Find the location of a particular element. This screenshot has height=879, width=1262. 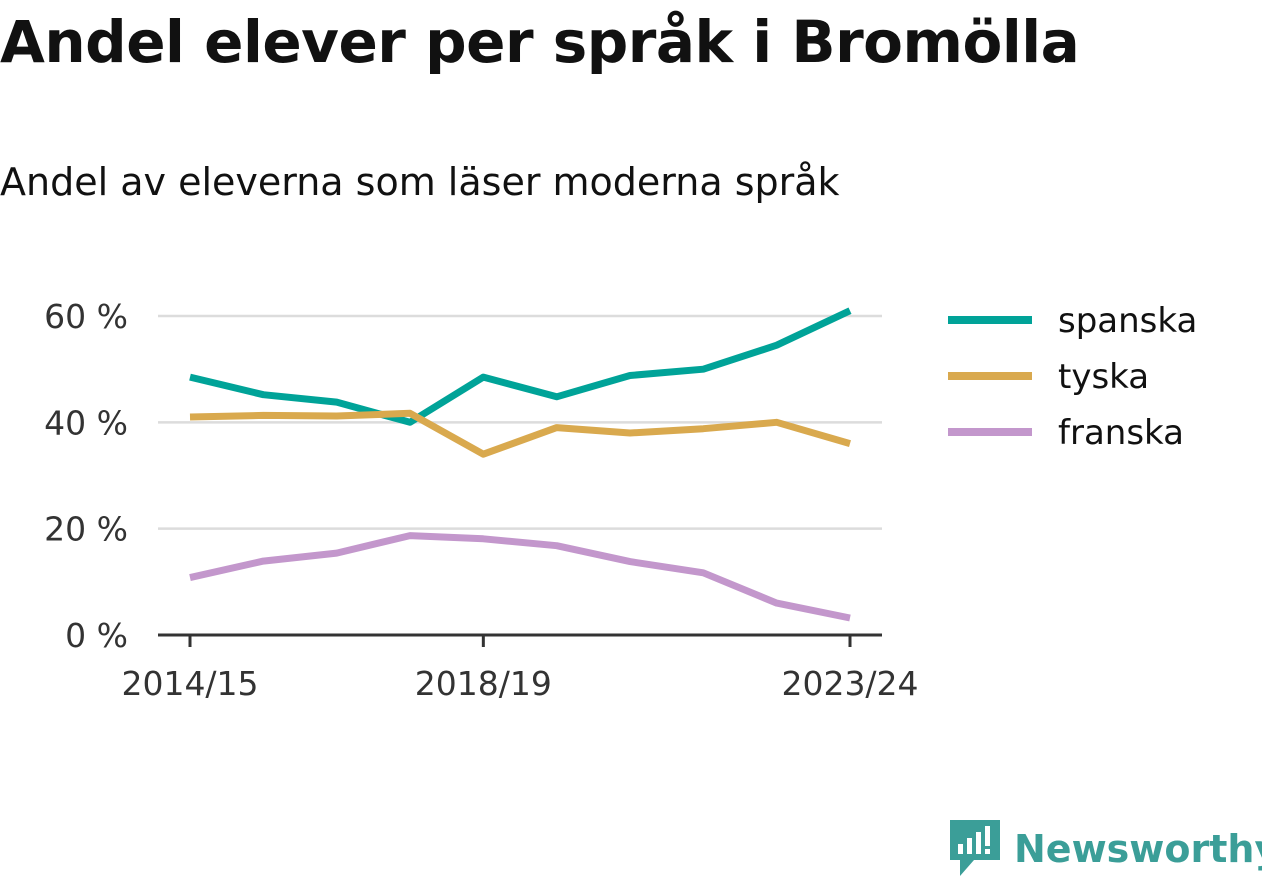

y-tick-label: 60 % is located at coordinates (86, 316).